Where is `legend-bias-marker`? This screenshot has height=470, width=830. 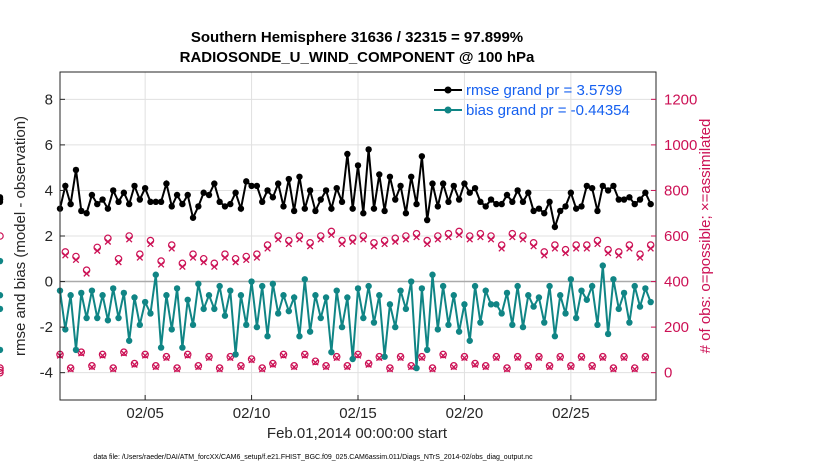 legend-bias-marker is located at coordinates (448, 110).